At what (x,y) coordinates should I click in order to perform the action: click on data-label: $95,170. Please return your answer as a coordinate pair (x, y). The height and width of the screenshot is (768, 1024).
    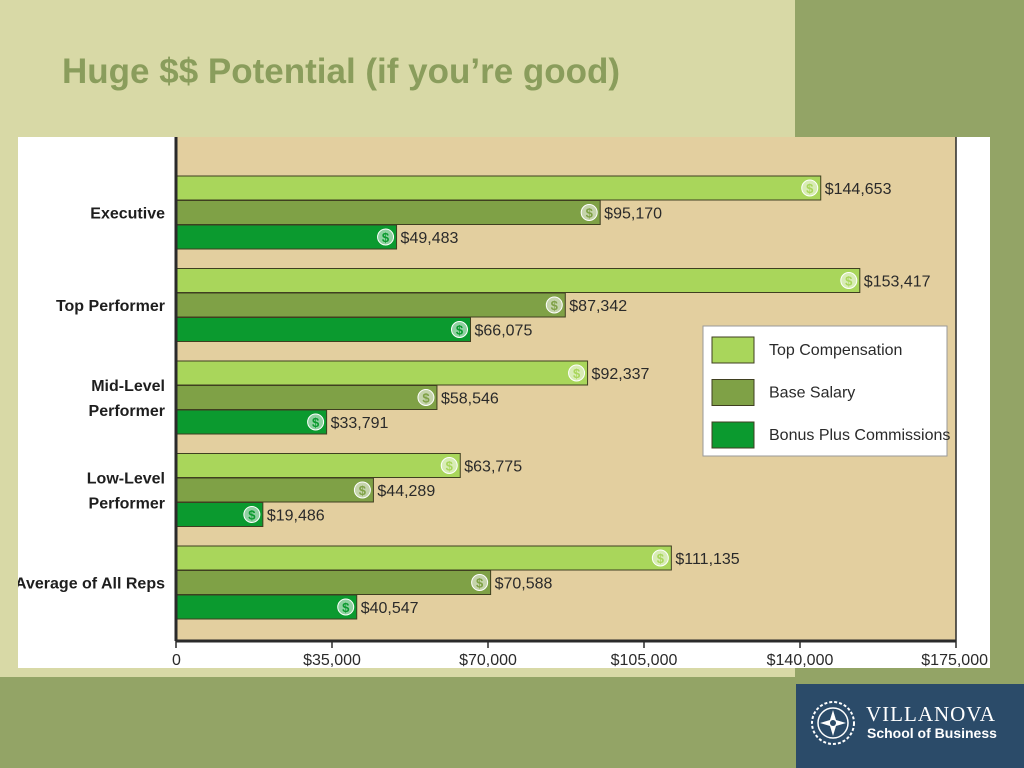
    Looking at the image, I should click on (633, 214).